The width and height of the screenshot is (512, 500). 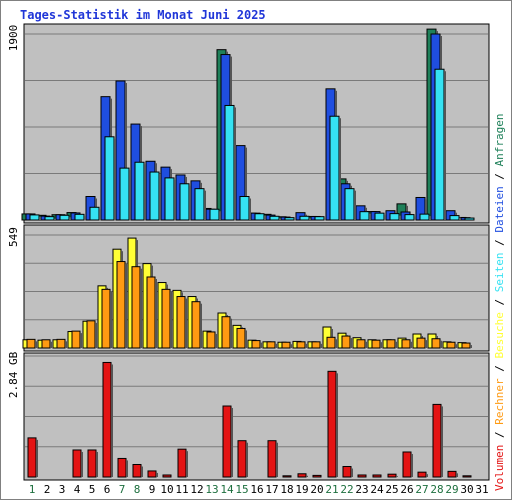 I want to click on panel-middle-ymax-label: 549, so click(x=13, y=237).